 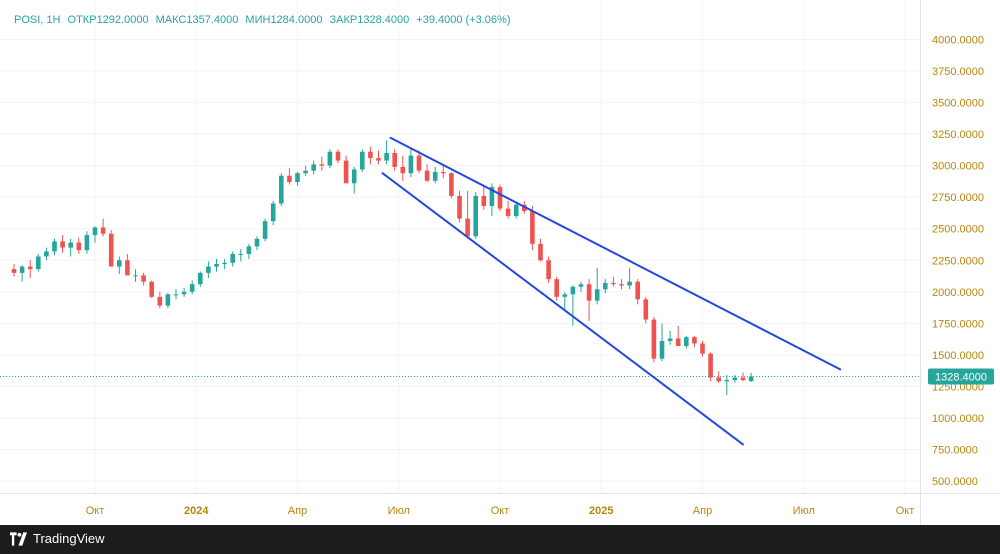 What do you see at coordinates (955, 450) in the screenshot?
I see `price-tick-label: 750.0000` at bounding box center [955, 450].